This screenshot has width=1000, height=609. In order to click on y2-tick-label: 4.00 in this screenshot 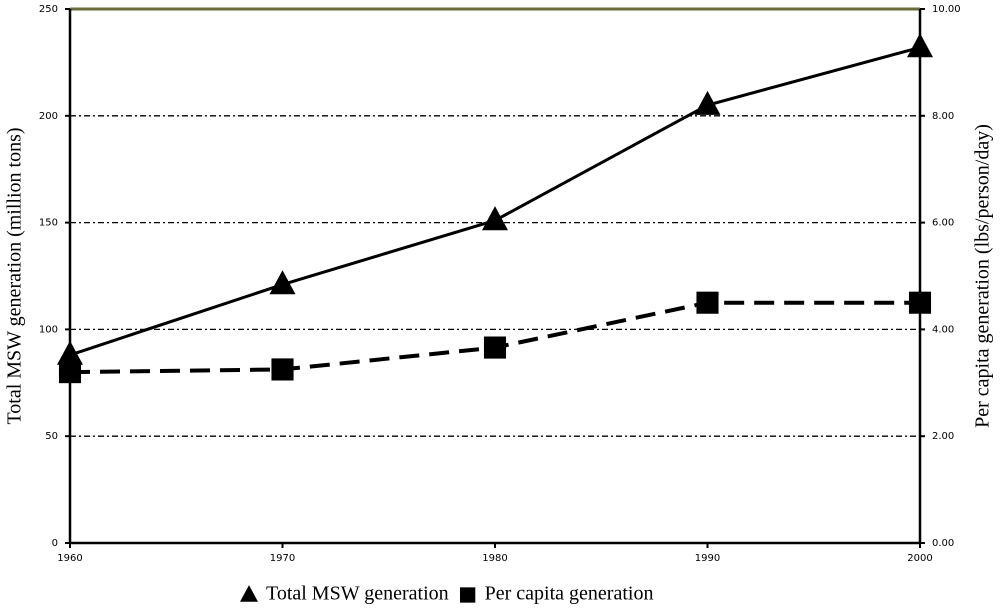, I will do `click(943, 329)`.